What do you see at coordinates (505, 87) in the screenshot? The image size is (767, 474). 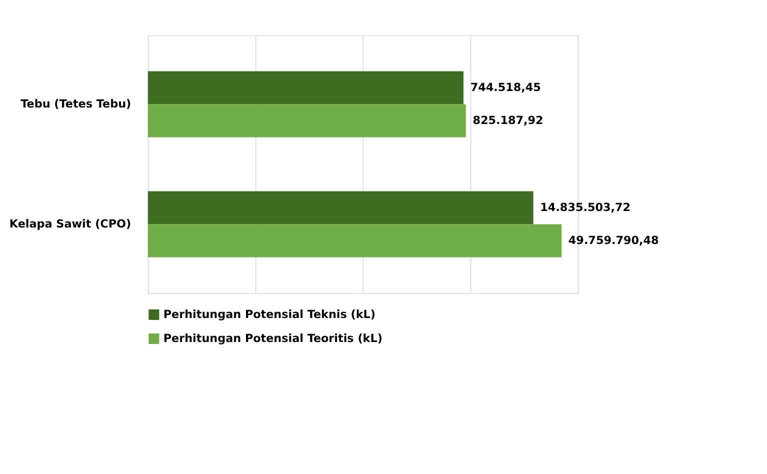 I see `data-label: 744.518,45` at bounding box center [505, 87].